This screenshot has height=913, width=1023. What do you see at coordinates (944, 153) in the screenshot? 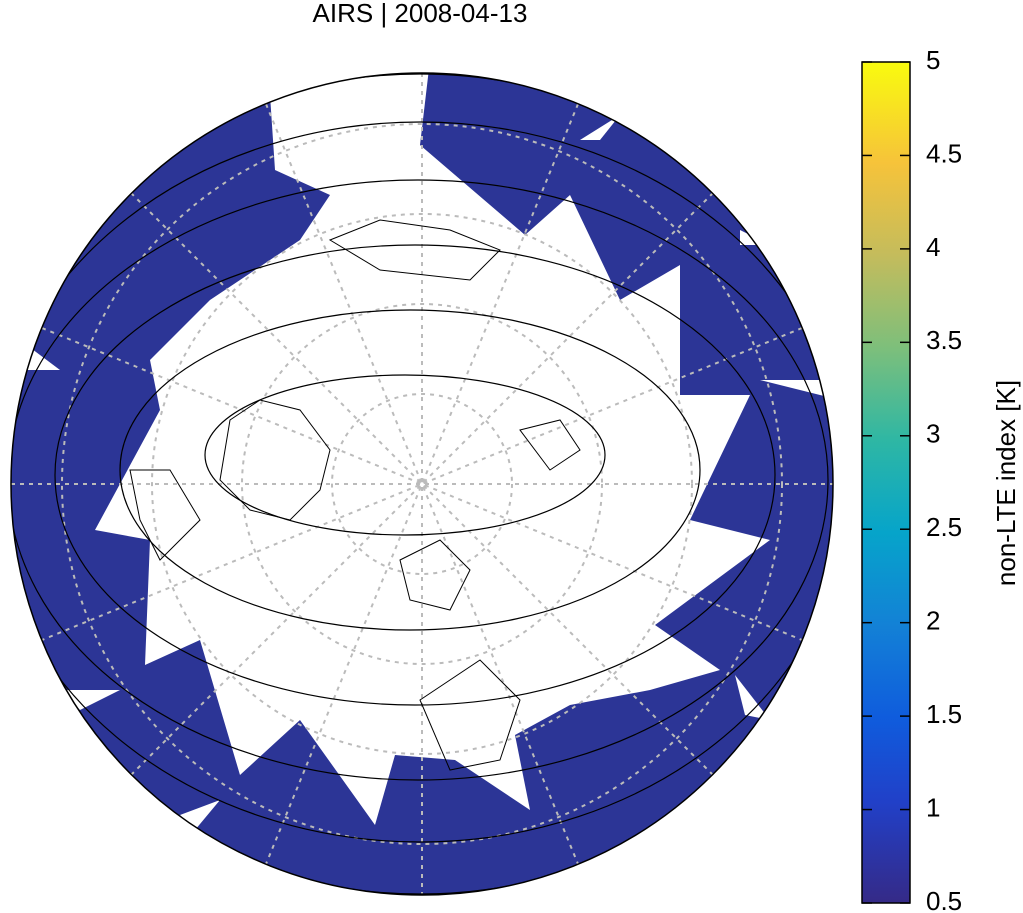
I see `tick-label: 4.5` at bounding box center [944, 153].